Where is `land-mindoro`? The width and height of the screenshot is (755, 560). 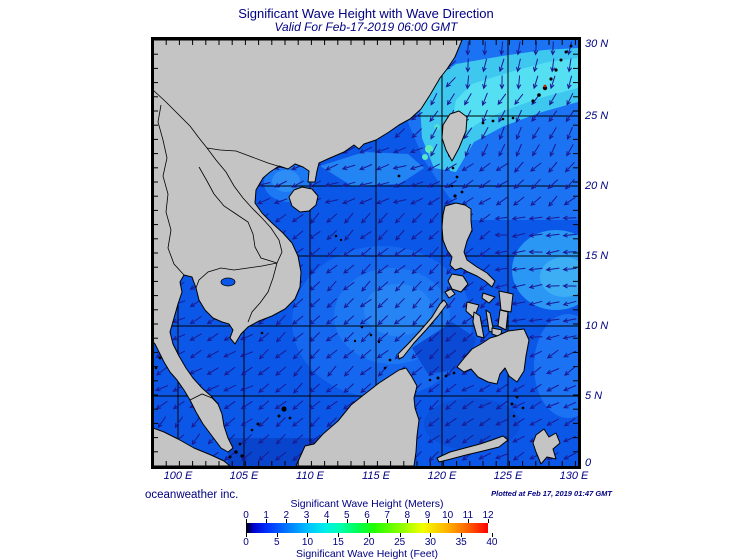
land-mindoro is located at coordinates (458, 283).